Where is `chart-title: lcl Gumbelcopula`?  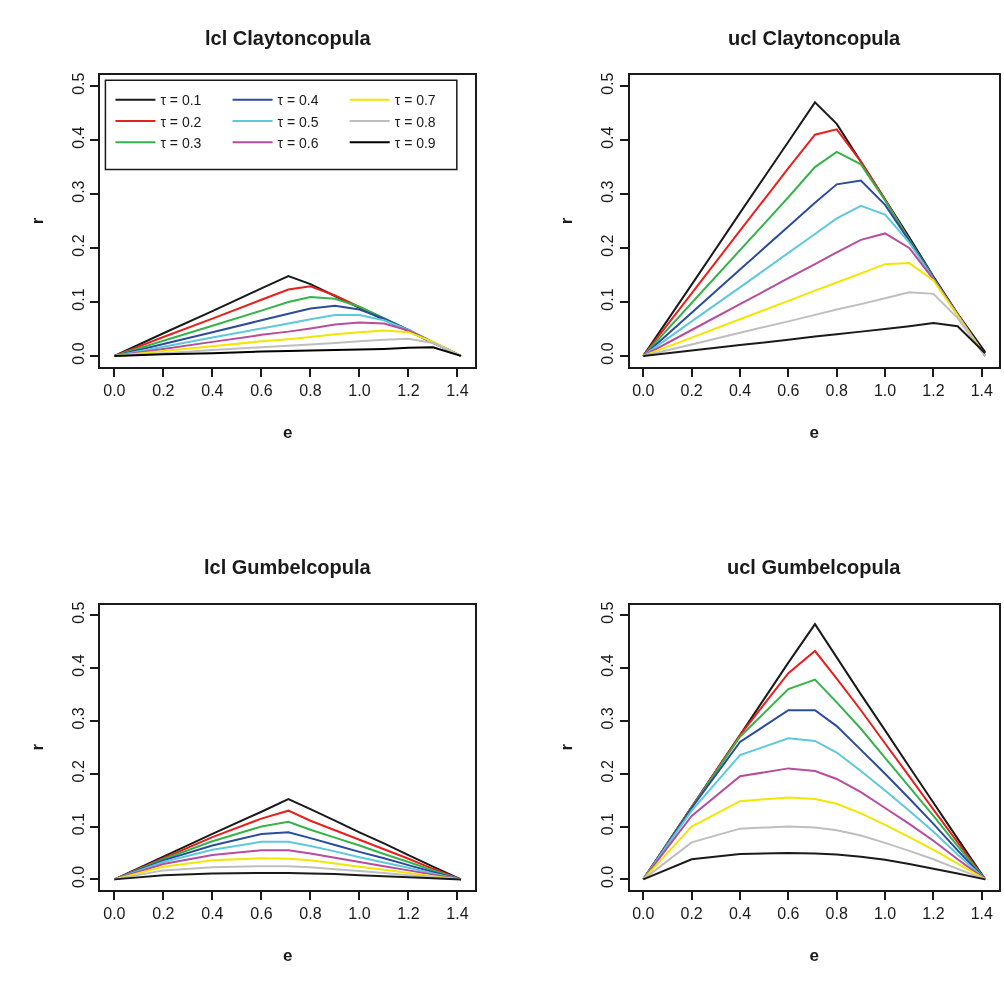
chart-title: lcl Gumbelcopula is located at coordinates (288, 567).